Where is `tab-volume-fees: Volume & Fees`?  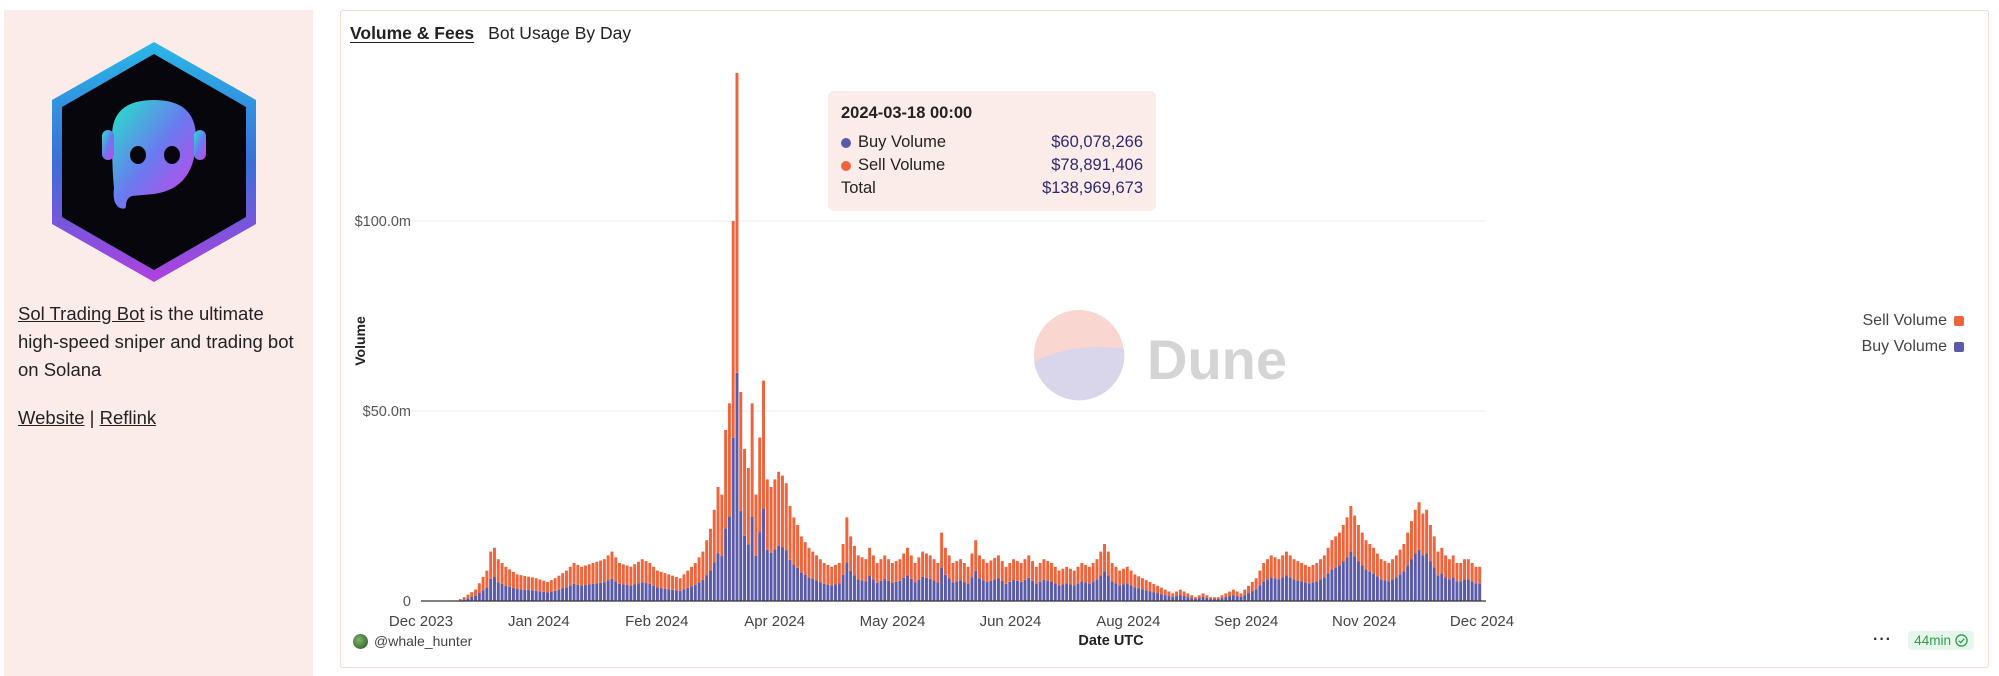 tab-volume-fees: Volume & Fees is located at coordinates (412, 33).